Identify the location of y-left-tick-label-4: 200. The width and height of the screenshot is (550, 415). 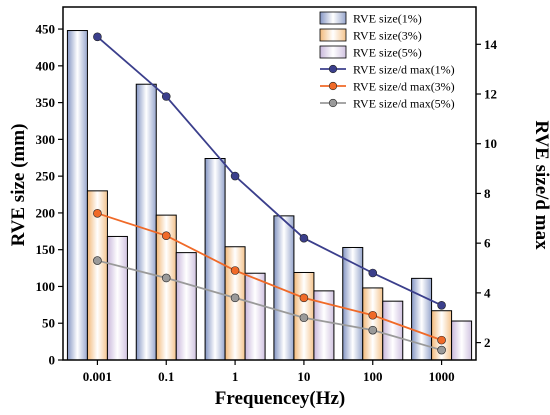
(46, 212).